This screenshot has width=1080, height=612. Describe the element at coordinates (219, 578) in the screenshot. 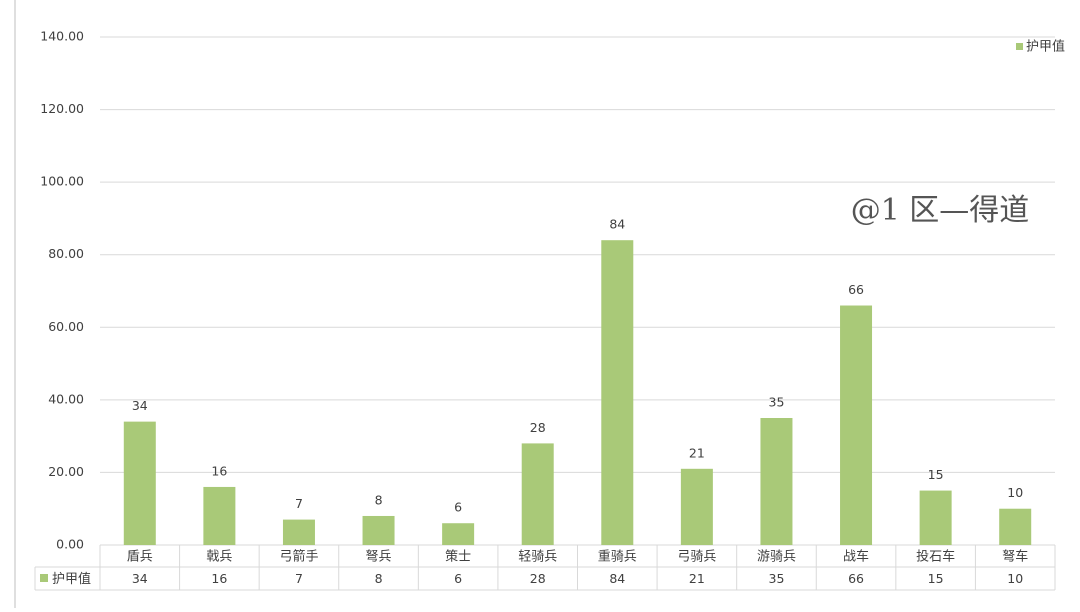

I see `table-value: 16` at that location.